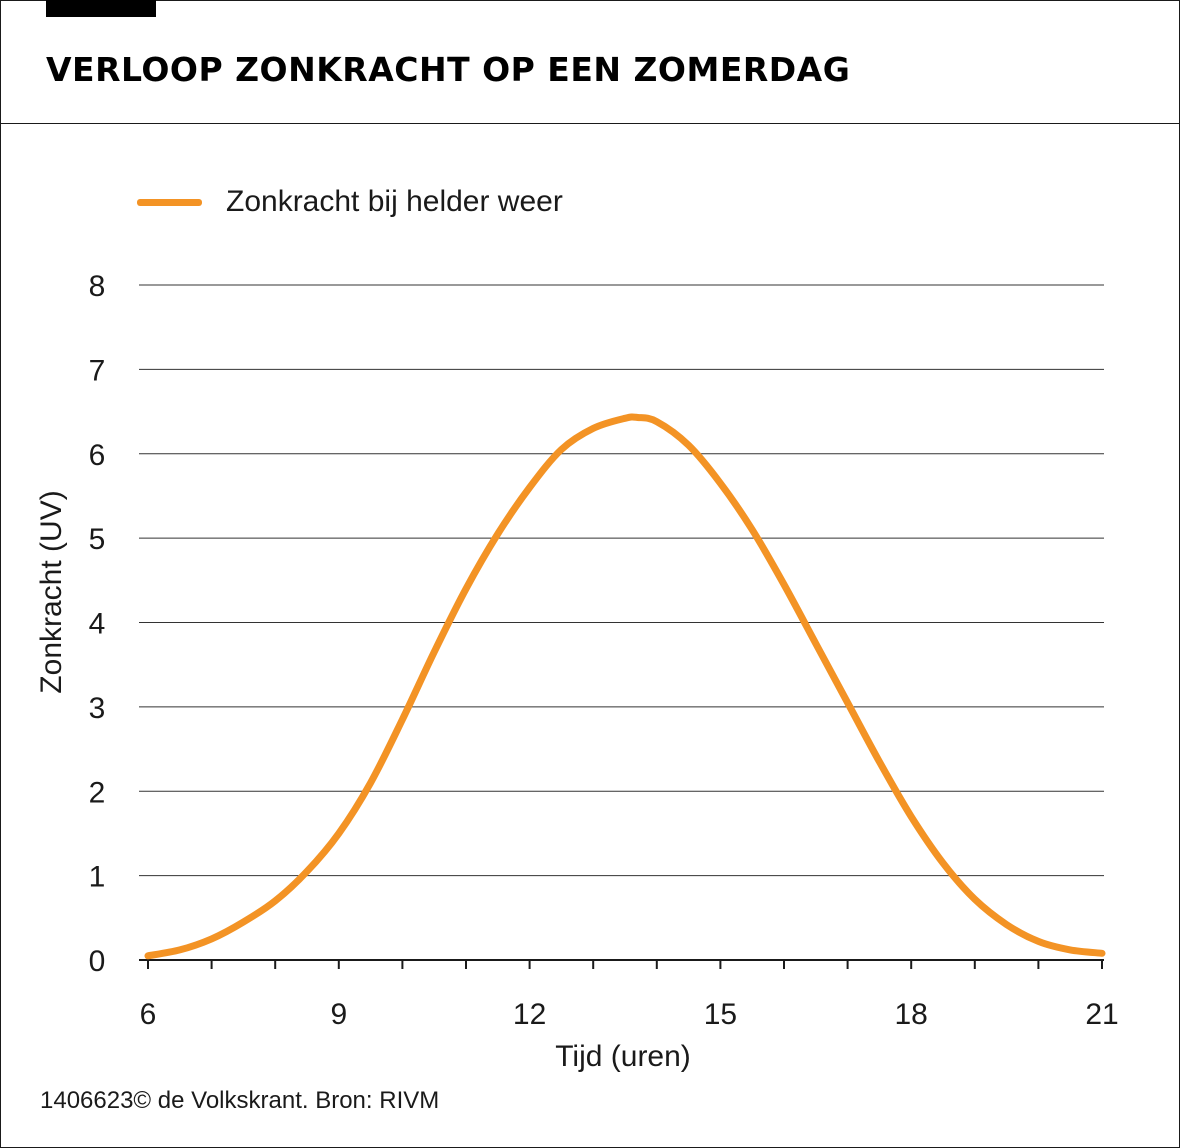 Image resolution: width=1180 pixels, height=1148 pixels. Describe the element at coordinates (338, 1014) in the screenshot. I see `x-tick-label: 9` at that location.